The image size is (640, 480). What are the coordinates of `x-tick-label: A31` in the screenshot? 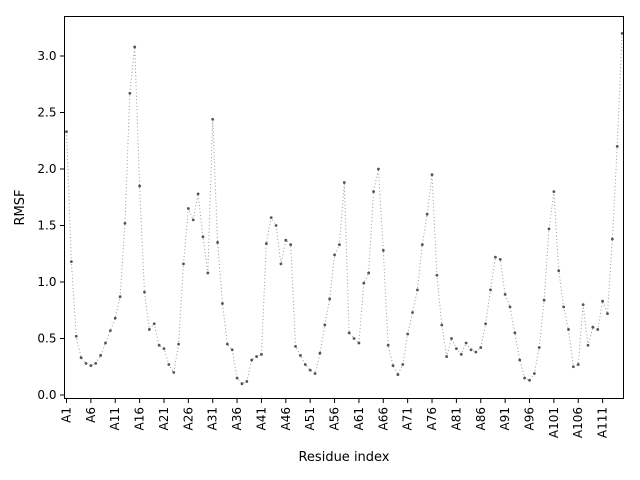 It's located at (213, 418).